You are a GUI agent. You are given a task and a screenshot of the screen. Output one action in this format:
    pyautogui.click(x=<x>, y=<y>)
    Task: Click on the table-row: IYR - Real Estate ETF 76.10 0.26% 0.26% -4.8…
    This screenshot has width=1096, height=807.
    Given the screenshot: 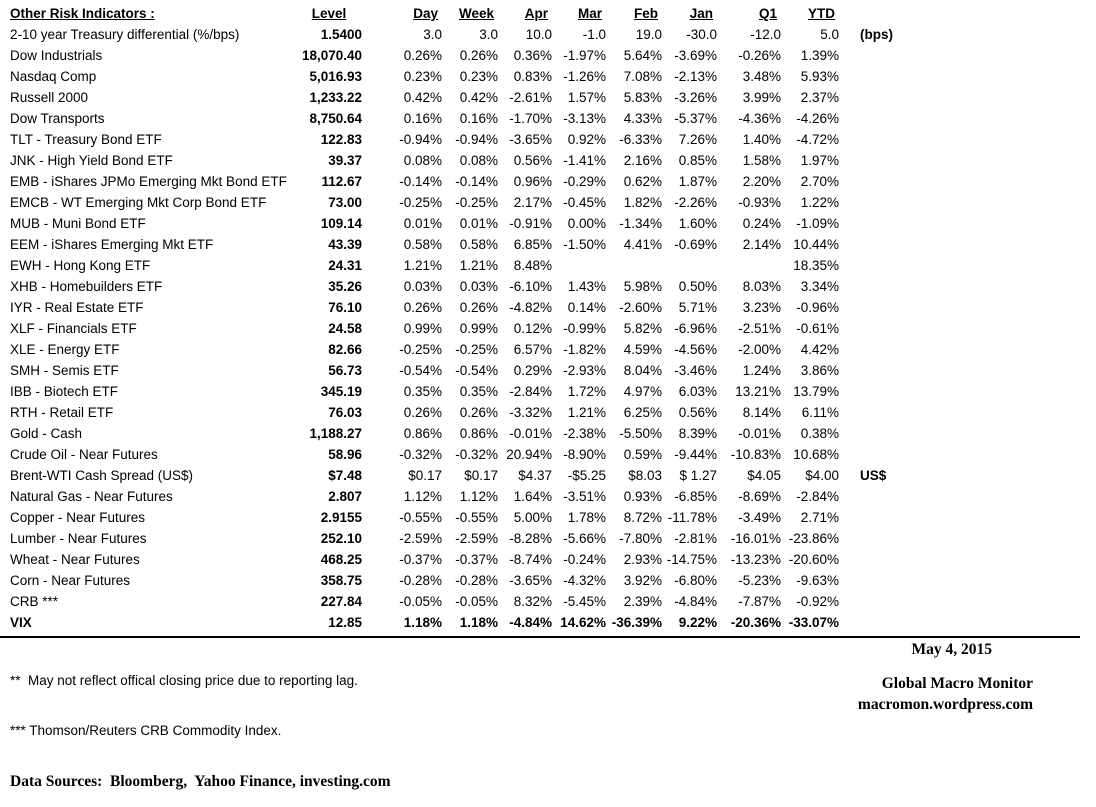 What is the action you would take?
    pyautogui.click(x=486, y=307)
    